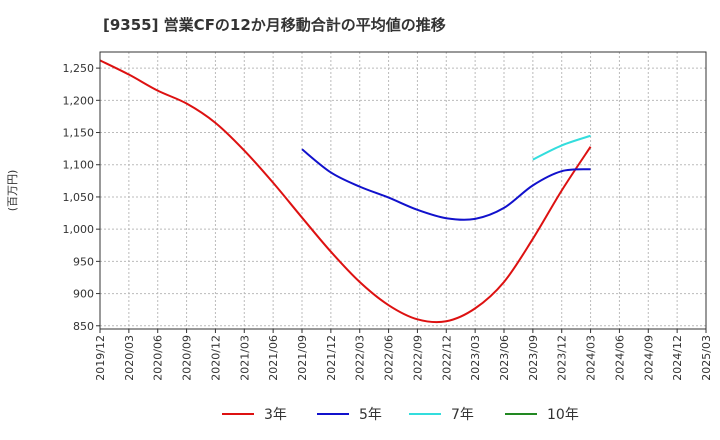  What do you see at coordinates (561, 147) in the screenshot?
I see `series-line-7年` at bounding box center [561, 147].